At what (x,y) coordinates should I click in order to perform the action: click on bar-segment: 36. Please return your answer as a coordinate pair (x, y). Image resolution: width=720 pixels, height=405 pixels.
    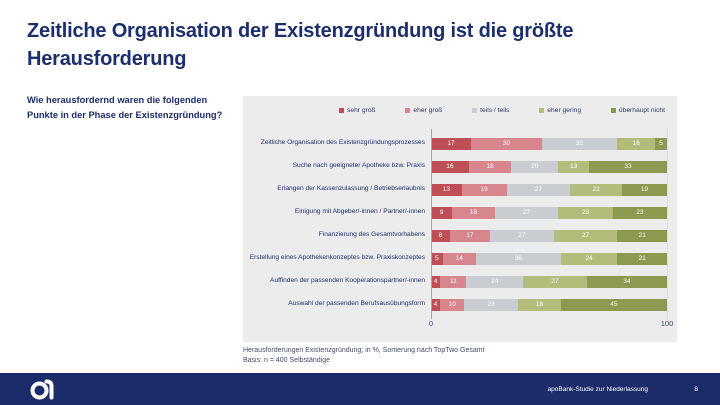
    Looking at the image, I should click on (518, 258).